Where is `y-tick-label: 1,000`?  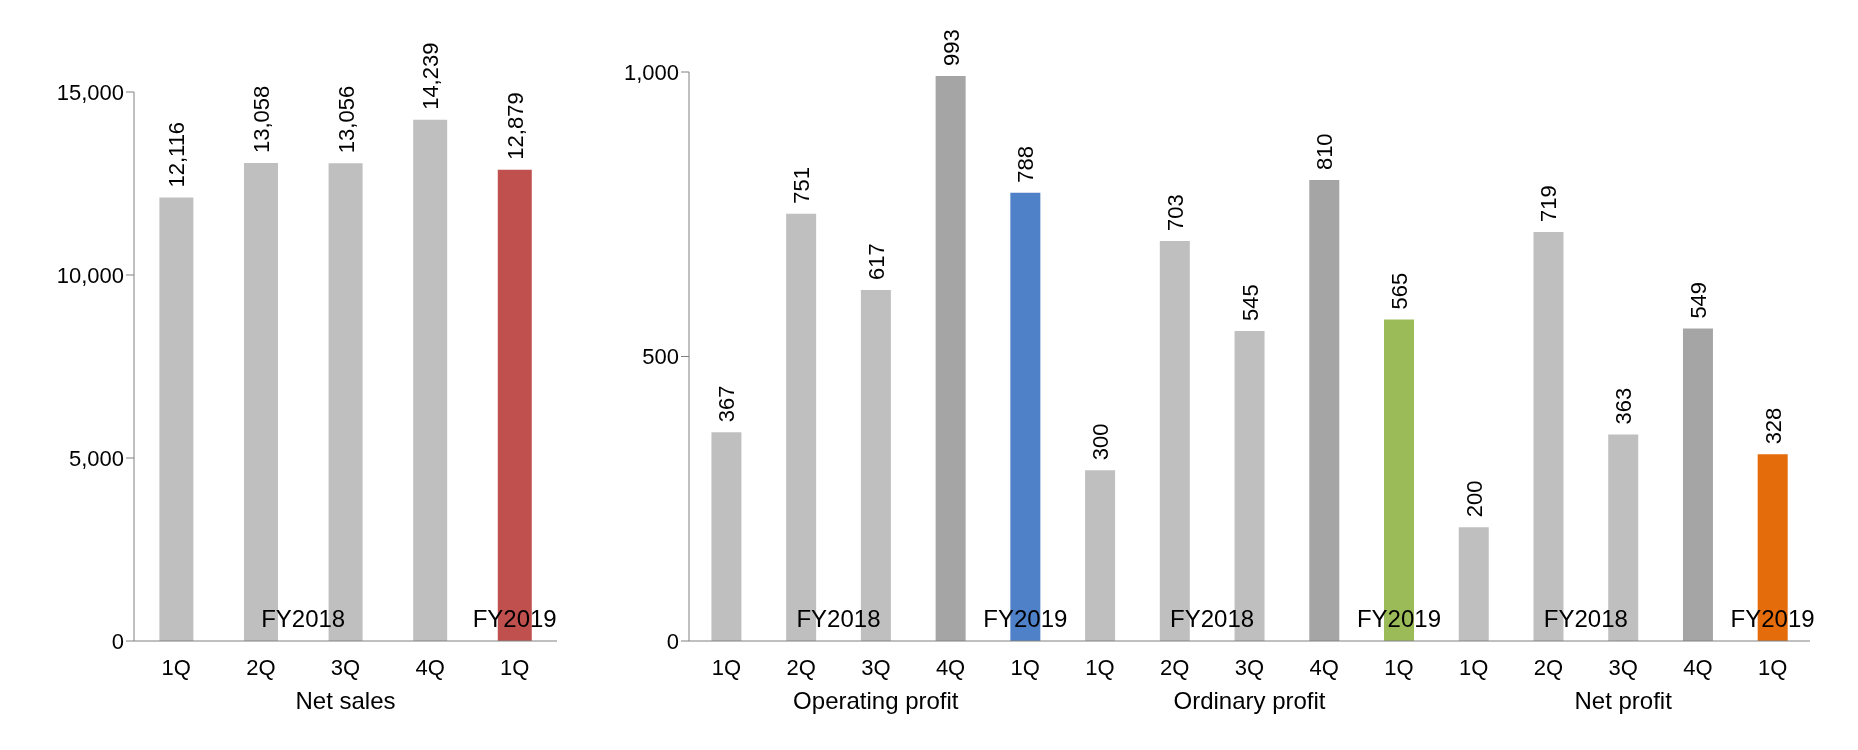
y-tick-label: 1,000 is located at coordinates (651, 72).